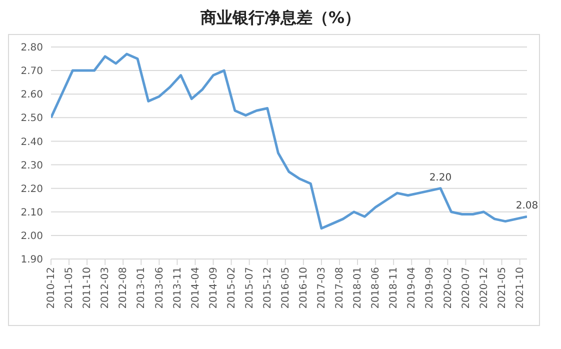  I want to click on x-tick-label: 2011-10, so click(88, 288).